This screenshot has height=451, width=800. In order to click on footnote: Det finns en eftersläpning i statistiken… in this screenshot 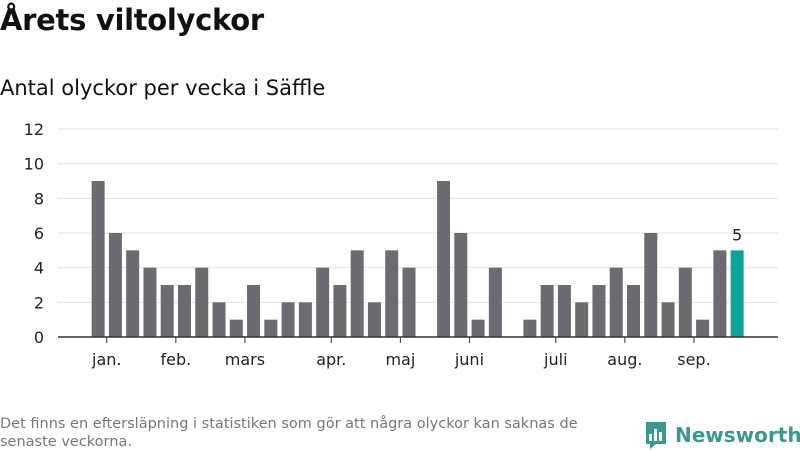, I will do `click(289, 433)`.